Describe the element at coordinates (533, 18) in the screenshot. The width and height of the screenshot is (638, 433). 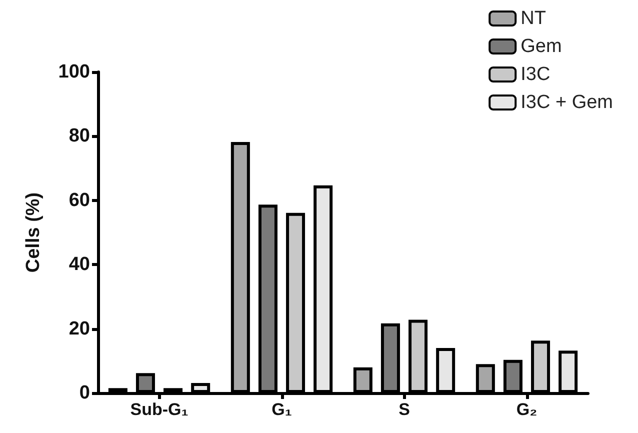
I see `legend-label: NT` at that location.